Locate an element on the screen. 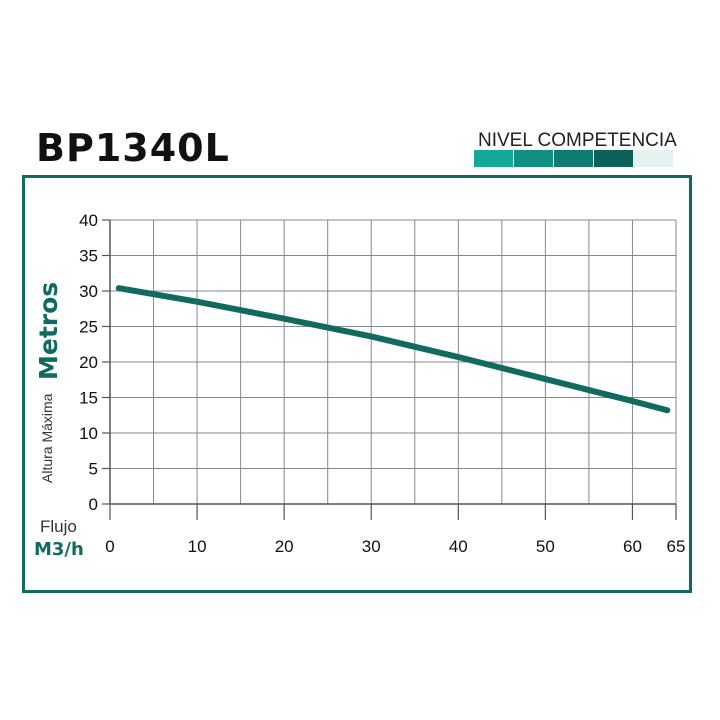 Image resolution: width=720 pixels, height=720 pixels. x-tick-label: 65 is located at coordinates (676, 546).